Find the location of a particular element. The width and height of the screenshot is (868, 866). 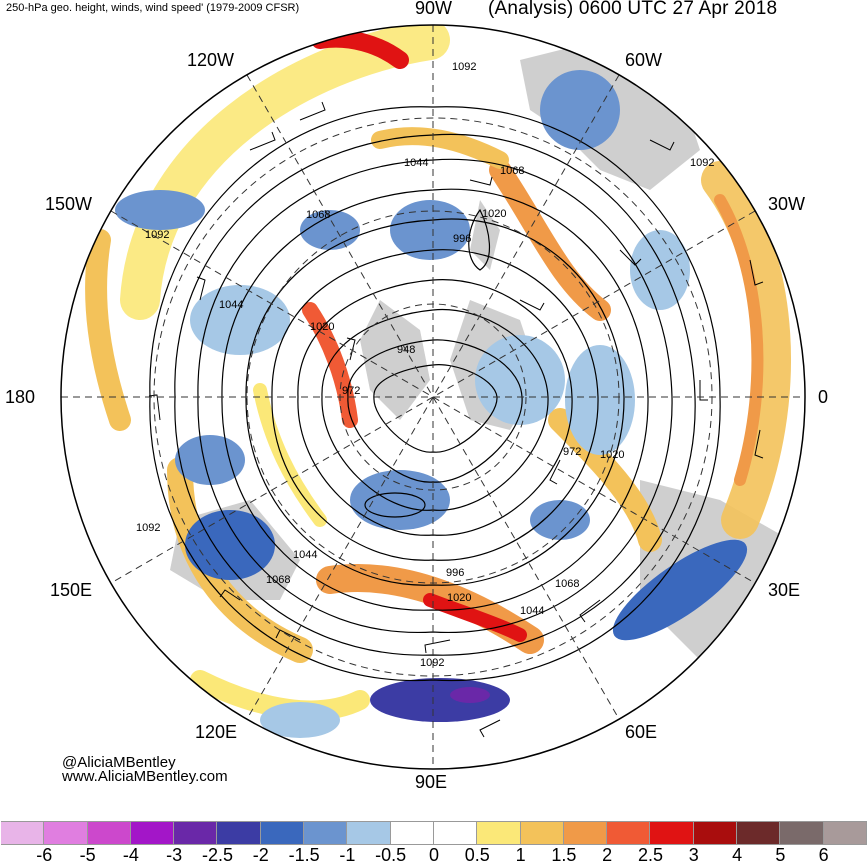

colorbar-tick-label: 1 is located at coordinates (520, 855).